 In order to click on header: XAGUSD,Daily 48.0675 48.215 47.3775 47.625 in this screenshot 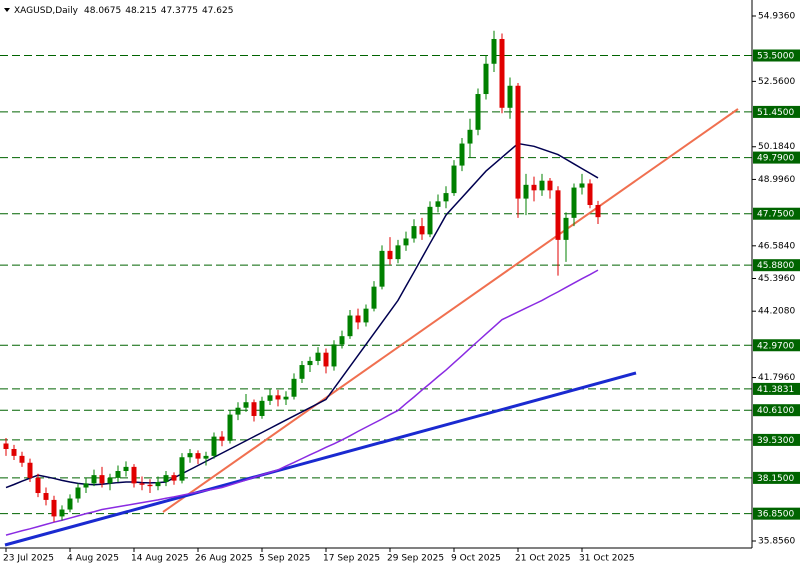, I will do `click(123, 11)`.